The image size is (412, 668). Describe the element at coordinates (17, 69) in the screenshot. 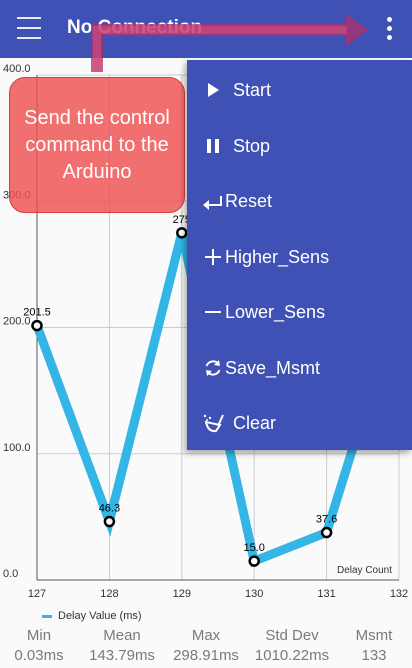

I see `y-tick-label: 400.0` at that location.